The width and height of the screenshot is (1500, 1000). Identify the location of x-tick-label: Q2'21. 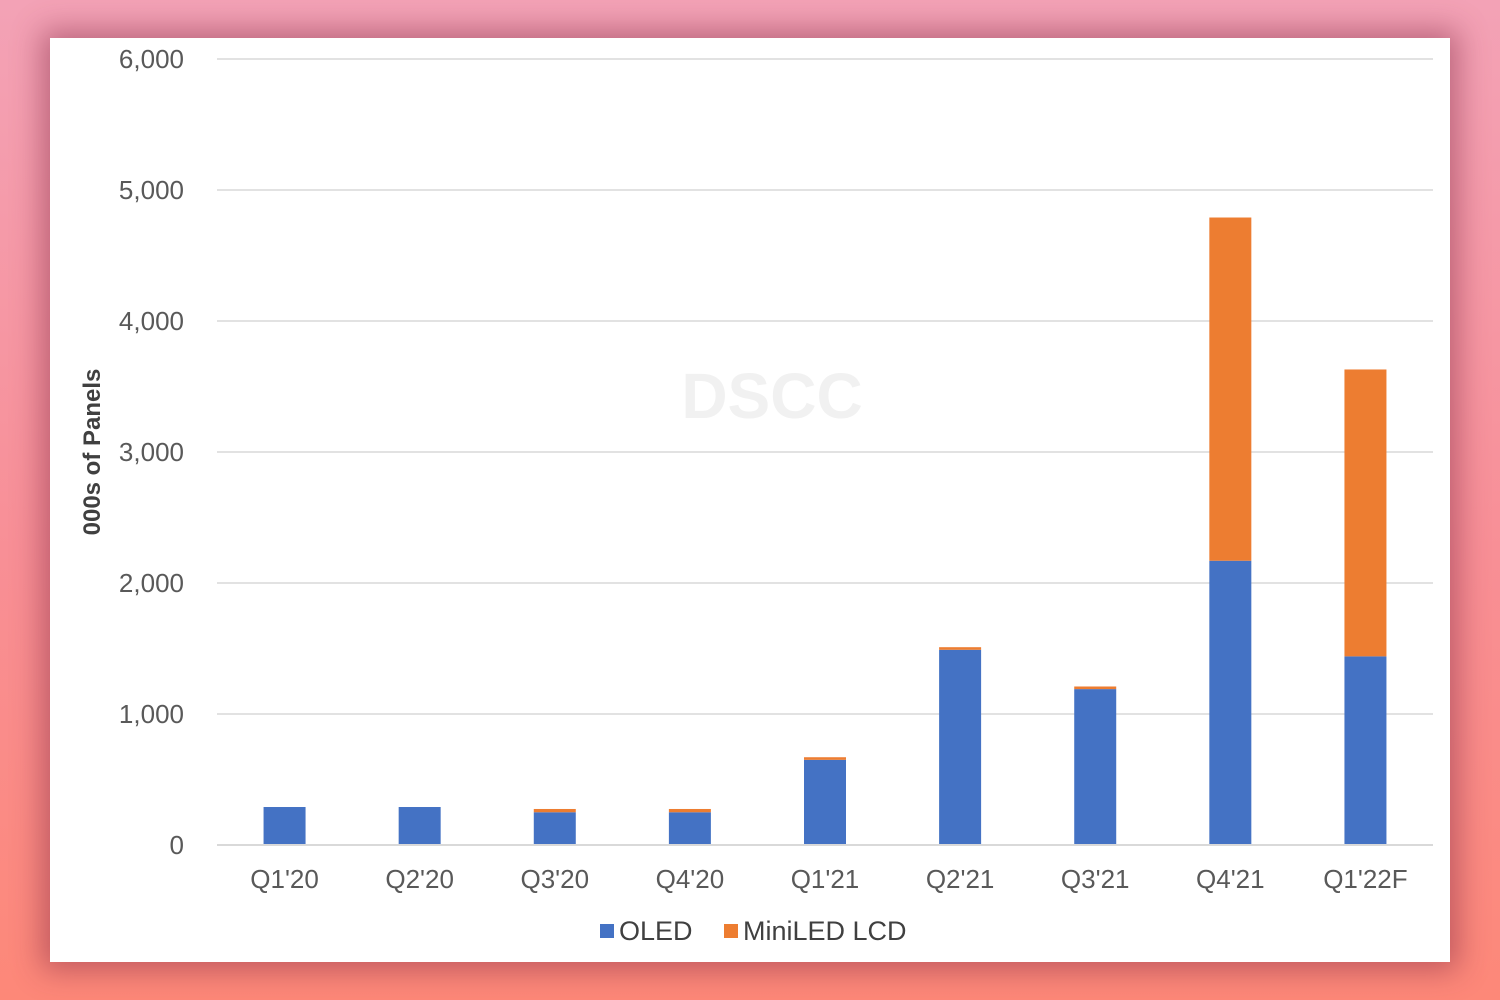
(960, 879).